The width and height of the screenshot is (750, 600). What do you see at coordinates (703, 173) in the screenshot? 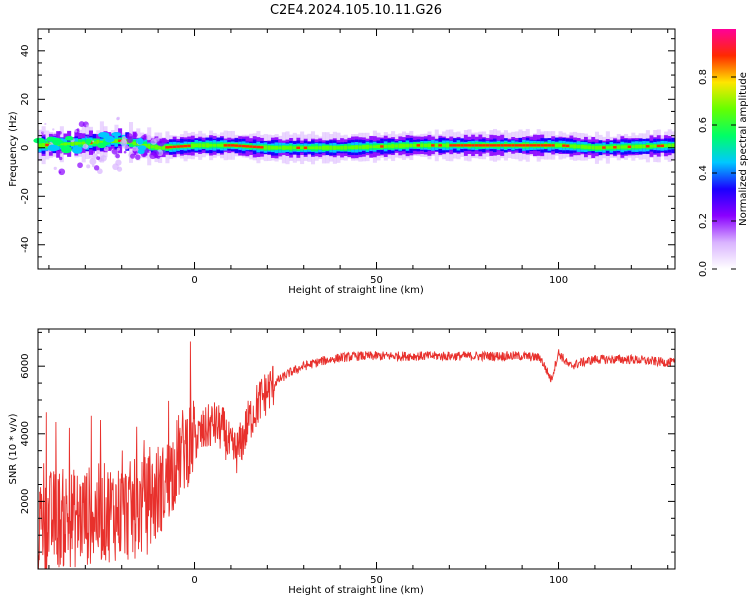
I see `colorbar-tick-label: 0.4` at bounding box center [703, 173].